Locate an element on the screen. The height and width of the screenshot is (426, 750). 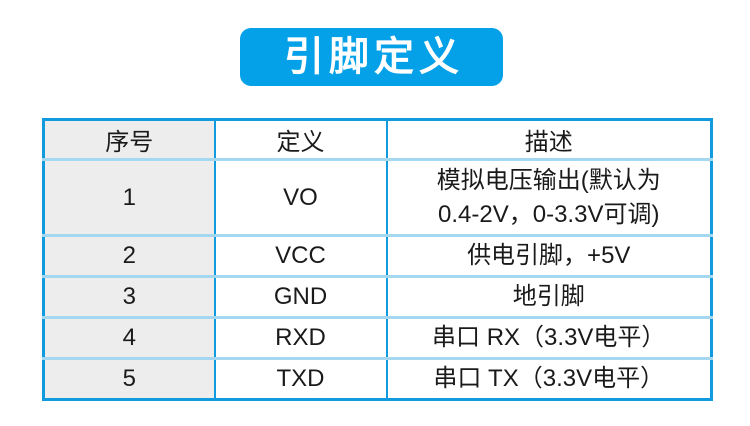
table-row: 3 GND 地引脚 is located at coordinates (377, 296).